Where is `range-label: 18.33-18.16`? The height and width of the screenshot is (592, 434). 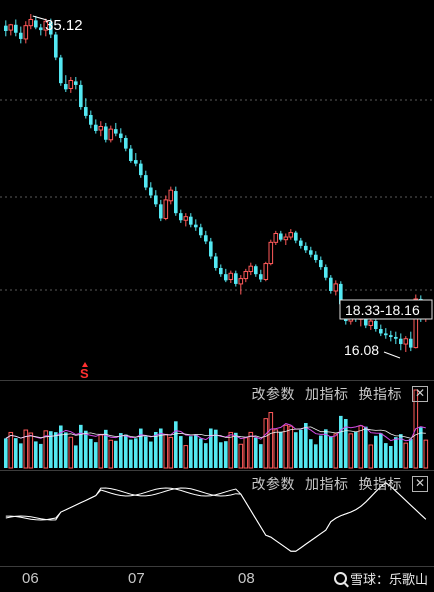 range-label: 18.33-18.16 is located at coordinates (382, 310).